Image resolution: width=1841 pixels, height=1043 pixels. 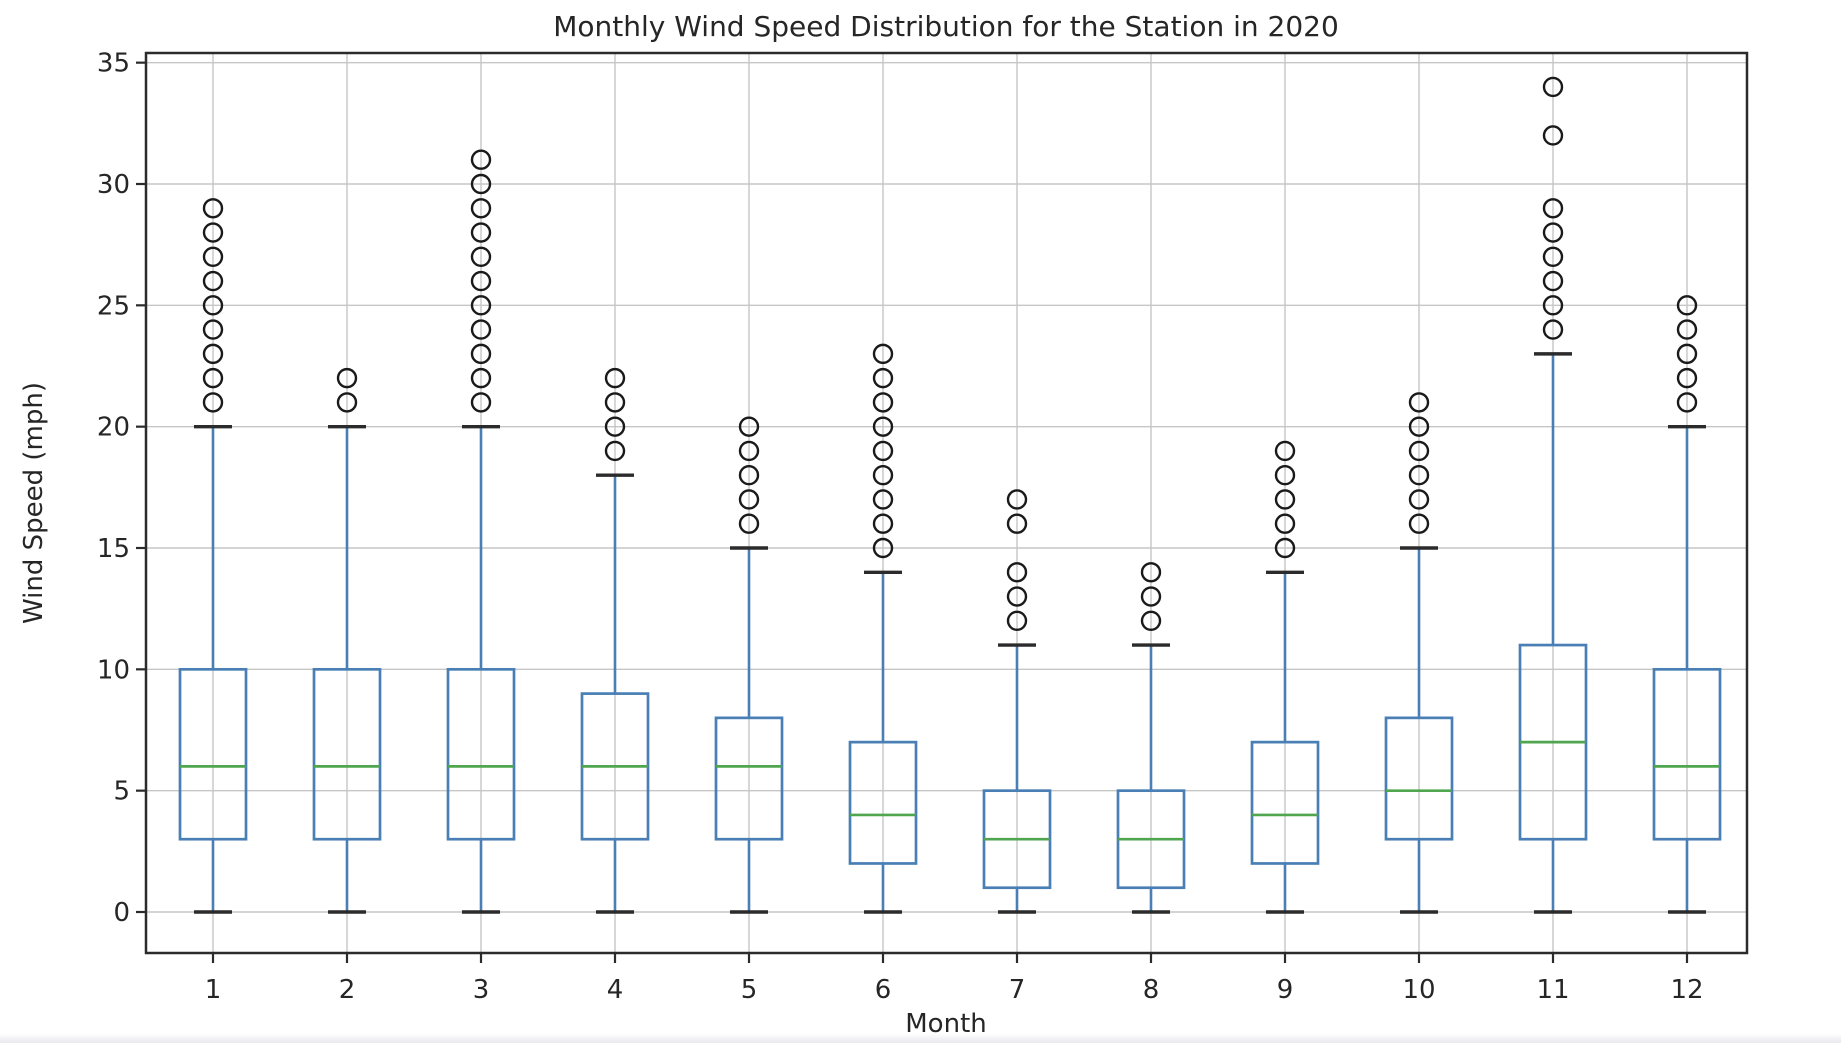 I want to click on y-tick-label-5: 5, so click(x=121, y=792).